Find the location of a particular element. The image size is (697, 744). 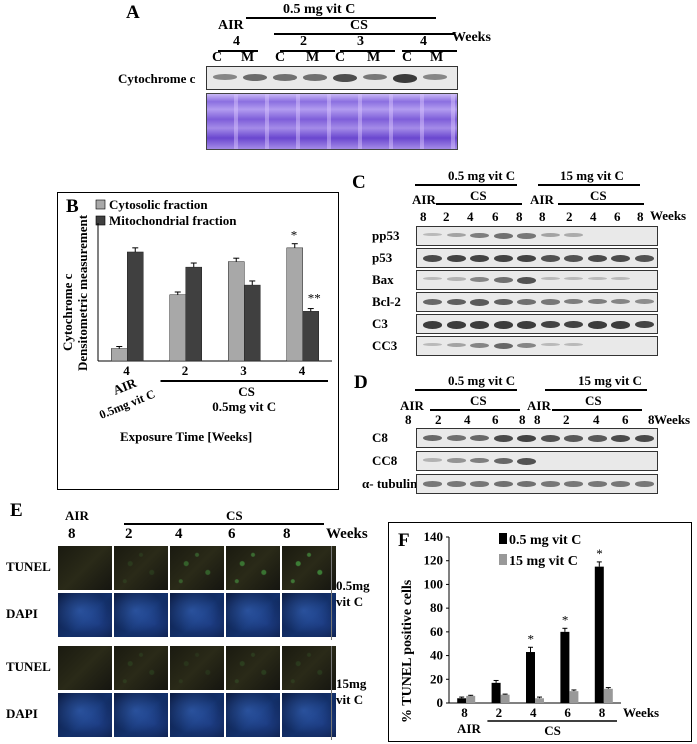

panel-b-letter: B is located at coordinates (72, 206).